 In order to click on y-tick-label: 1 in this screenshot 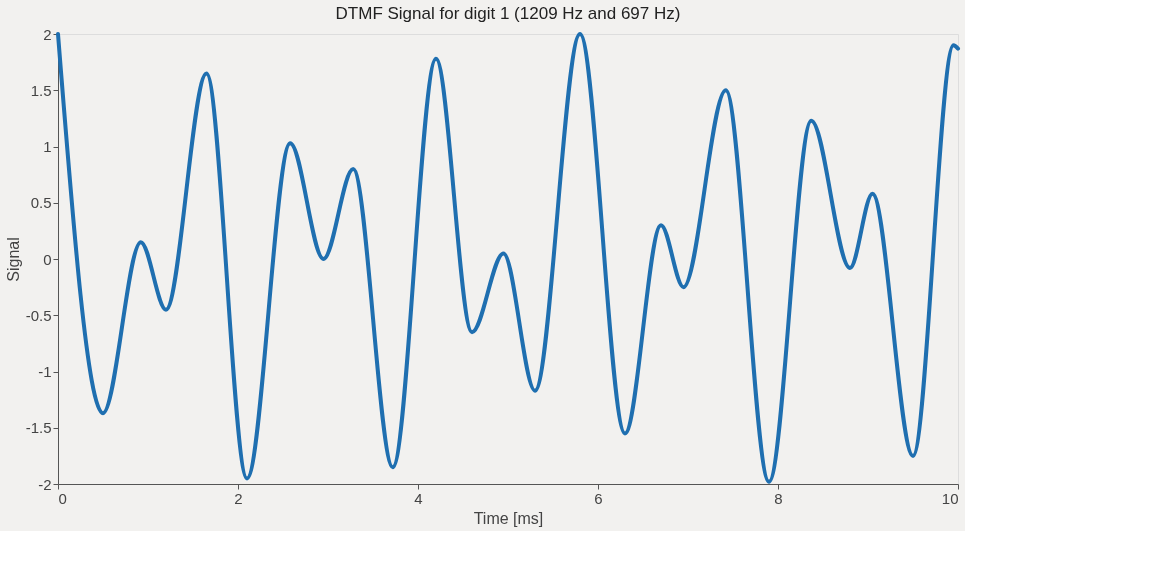, I will do `click(47, 146)`.